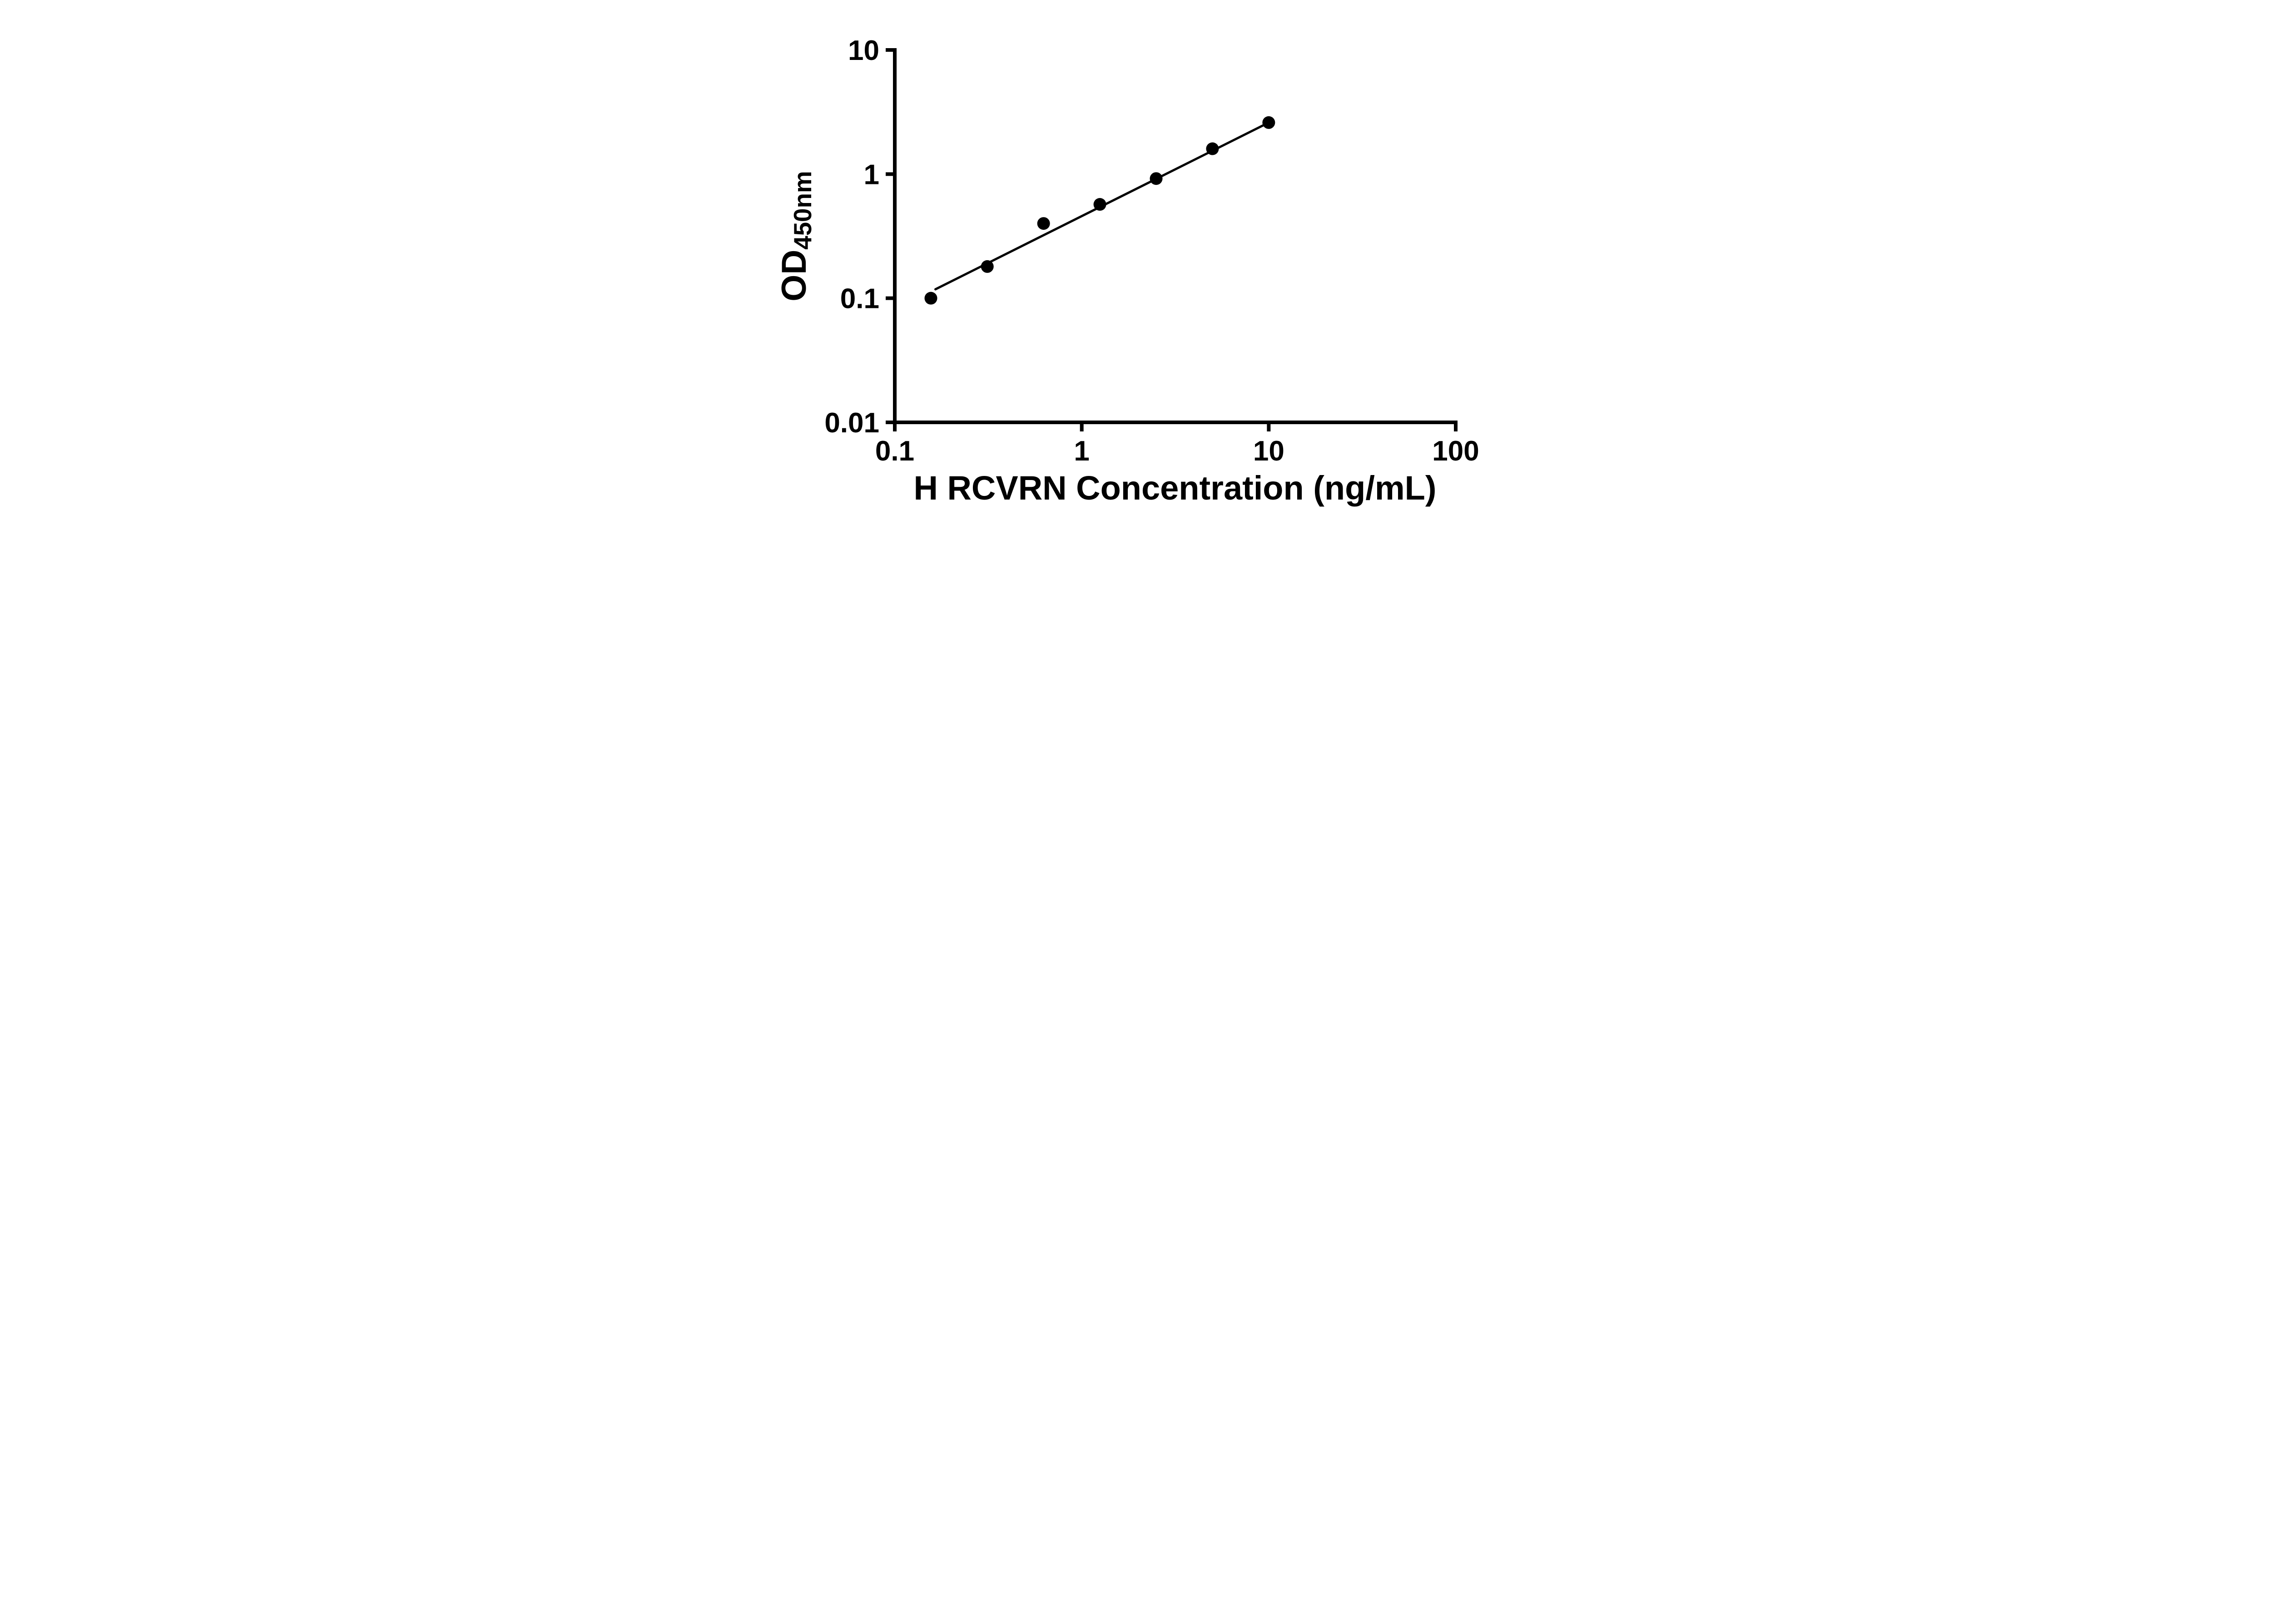 Image resolution: width=2271 pixels, height=1624 pixels. I want to click on x-tick-label: 0.1, so click(894, 451).